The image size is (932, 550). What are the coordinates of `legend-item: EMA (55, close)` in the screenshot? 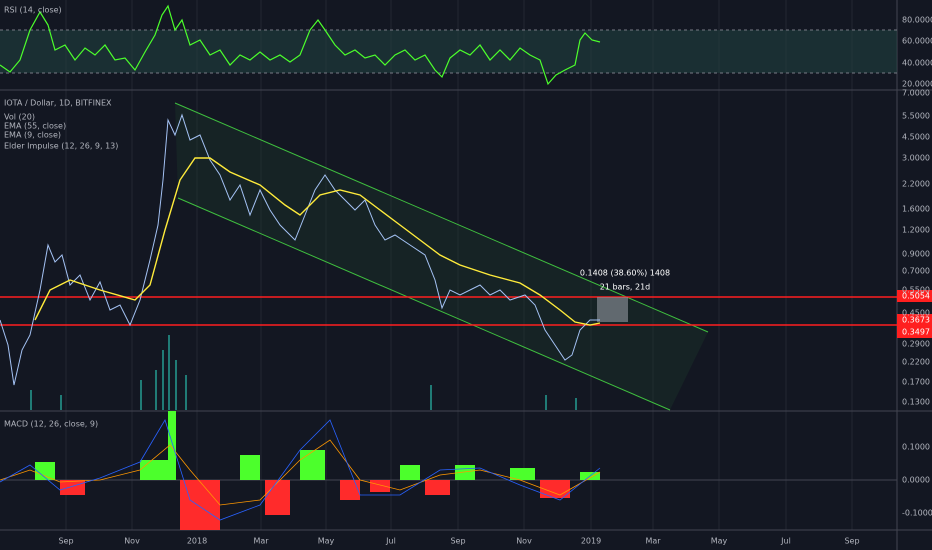 It's located at (35, 126).